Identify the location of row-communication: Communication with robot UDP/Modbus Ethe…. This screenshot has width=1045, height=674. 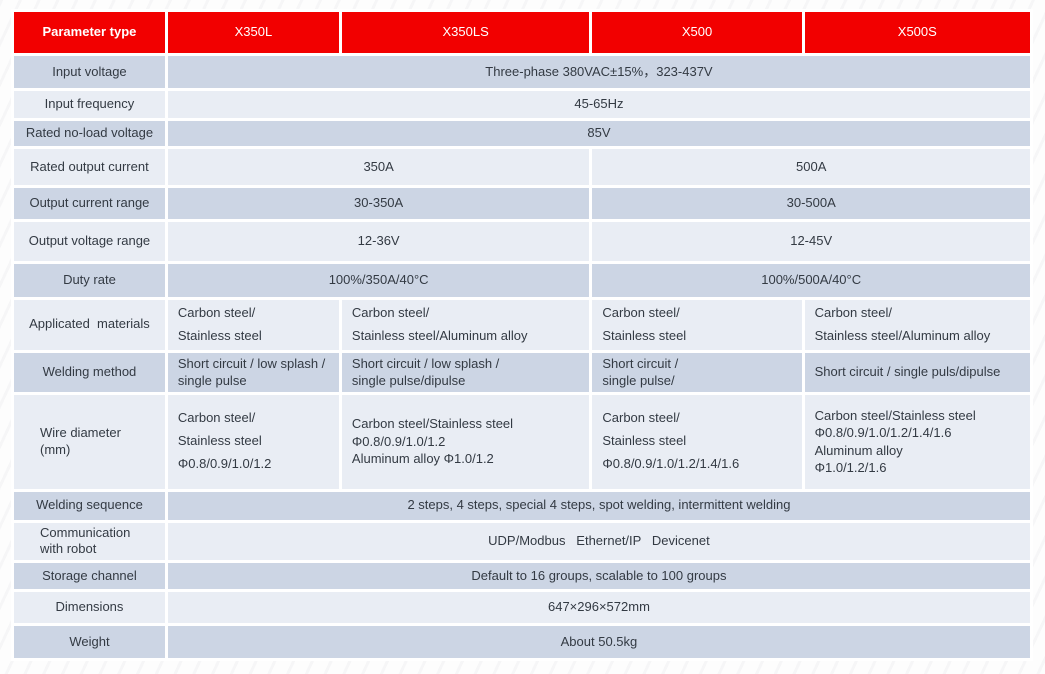
(522, 541).